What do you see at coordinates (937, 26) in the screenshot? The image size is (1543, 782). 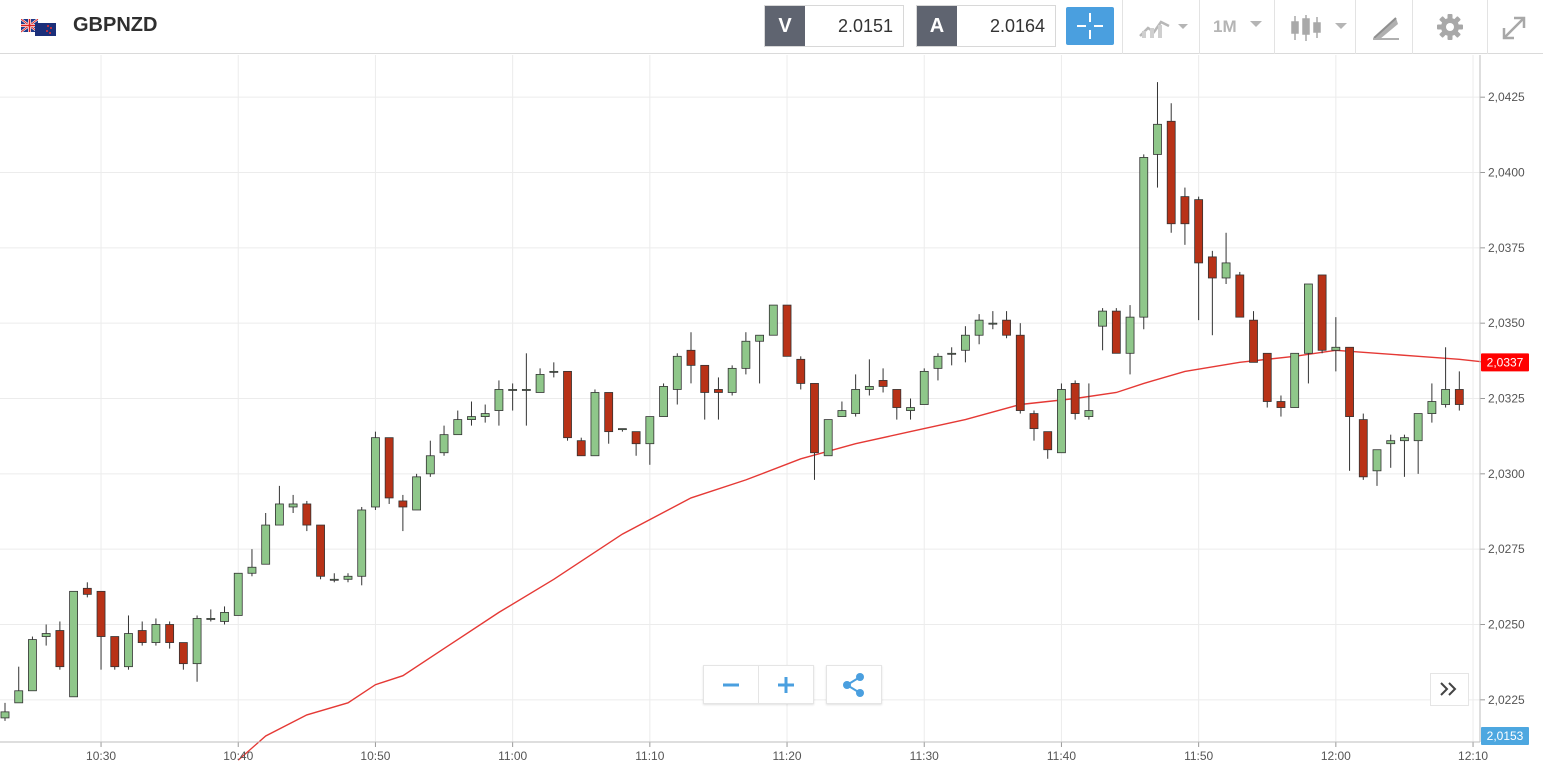 I see `buy-label: A` at bounding box center [937, 26].